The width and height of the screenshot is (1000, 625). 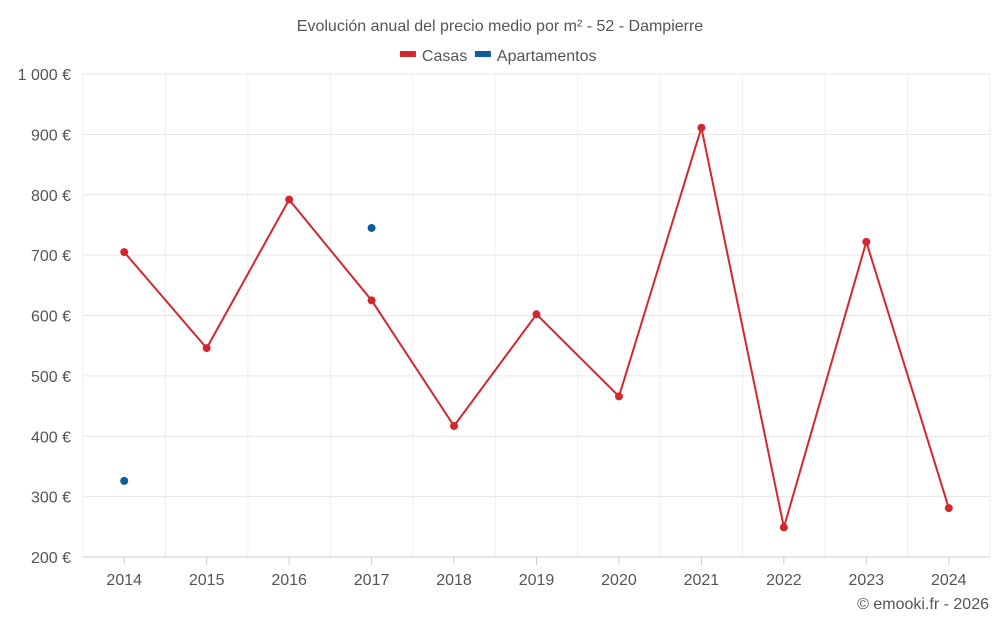 I want to click on y-tick-label: 700 €, so click(x=51, y=256).